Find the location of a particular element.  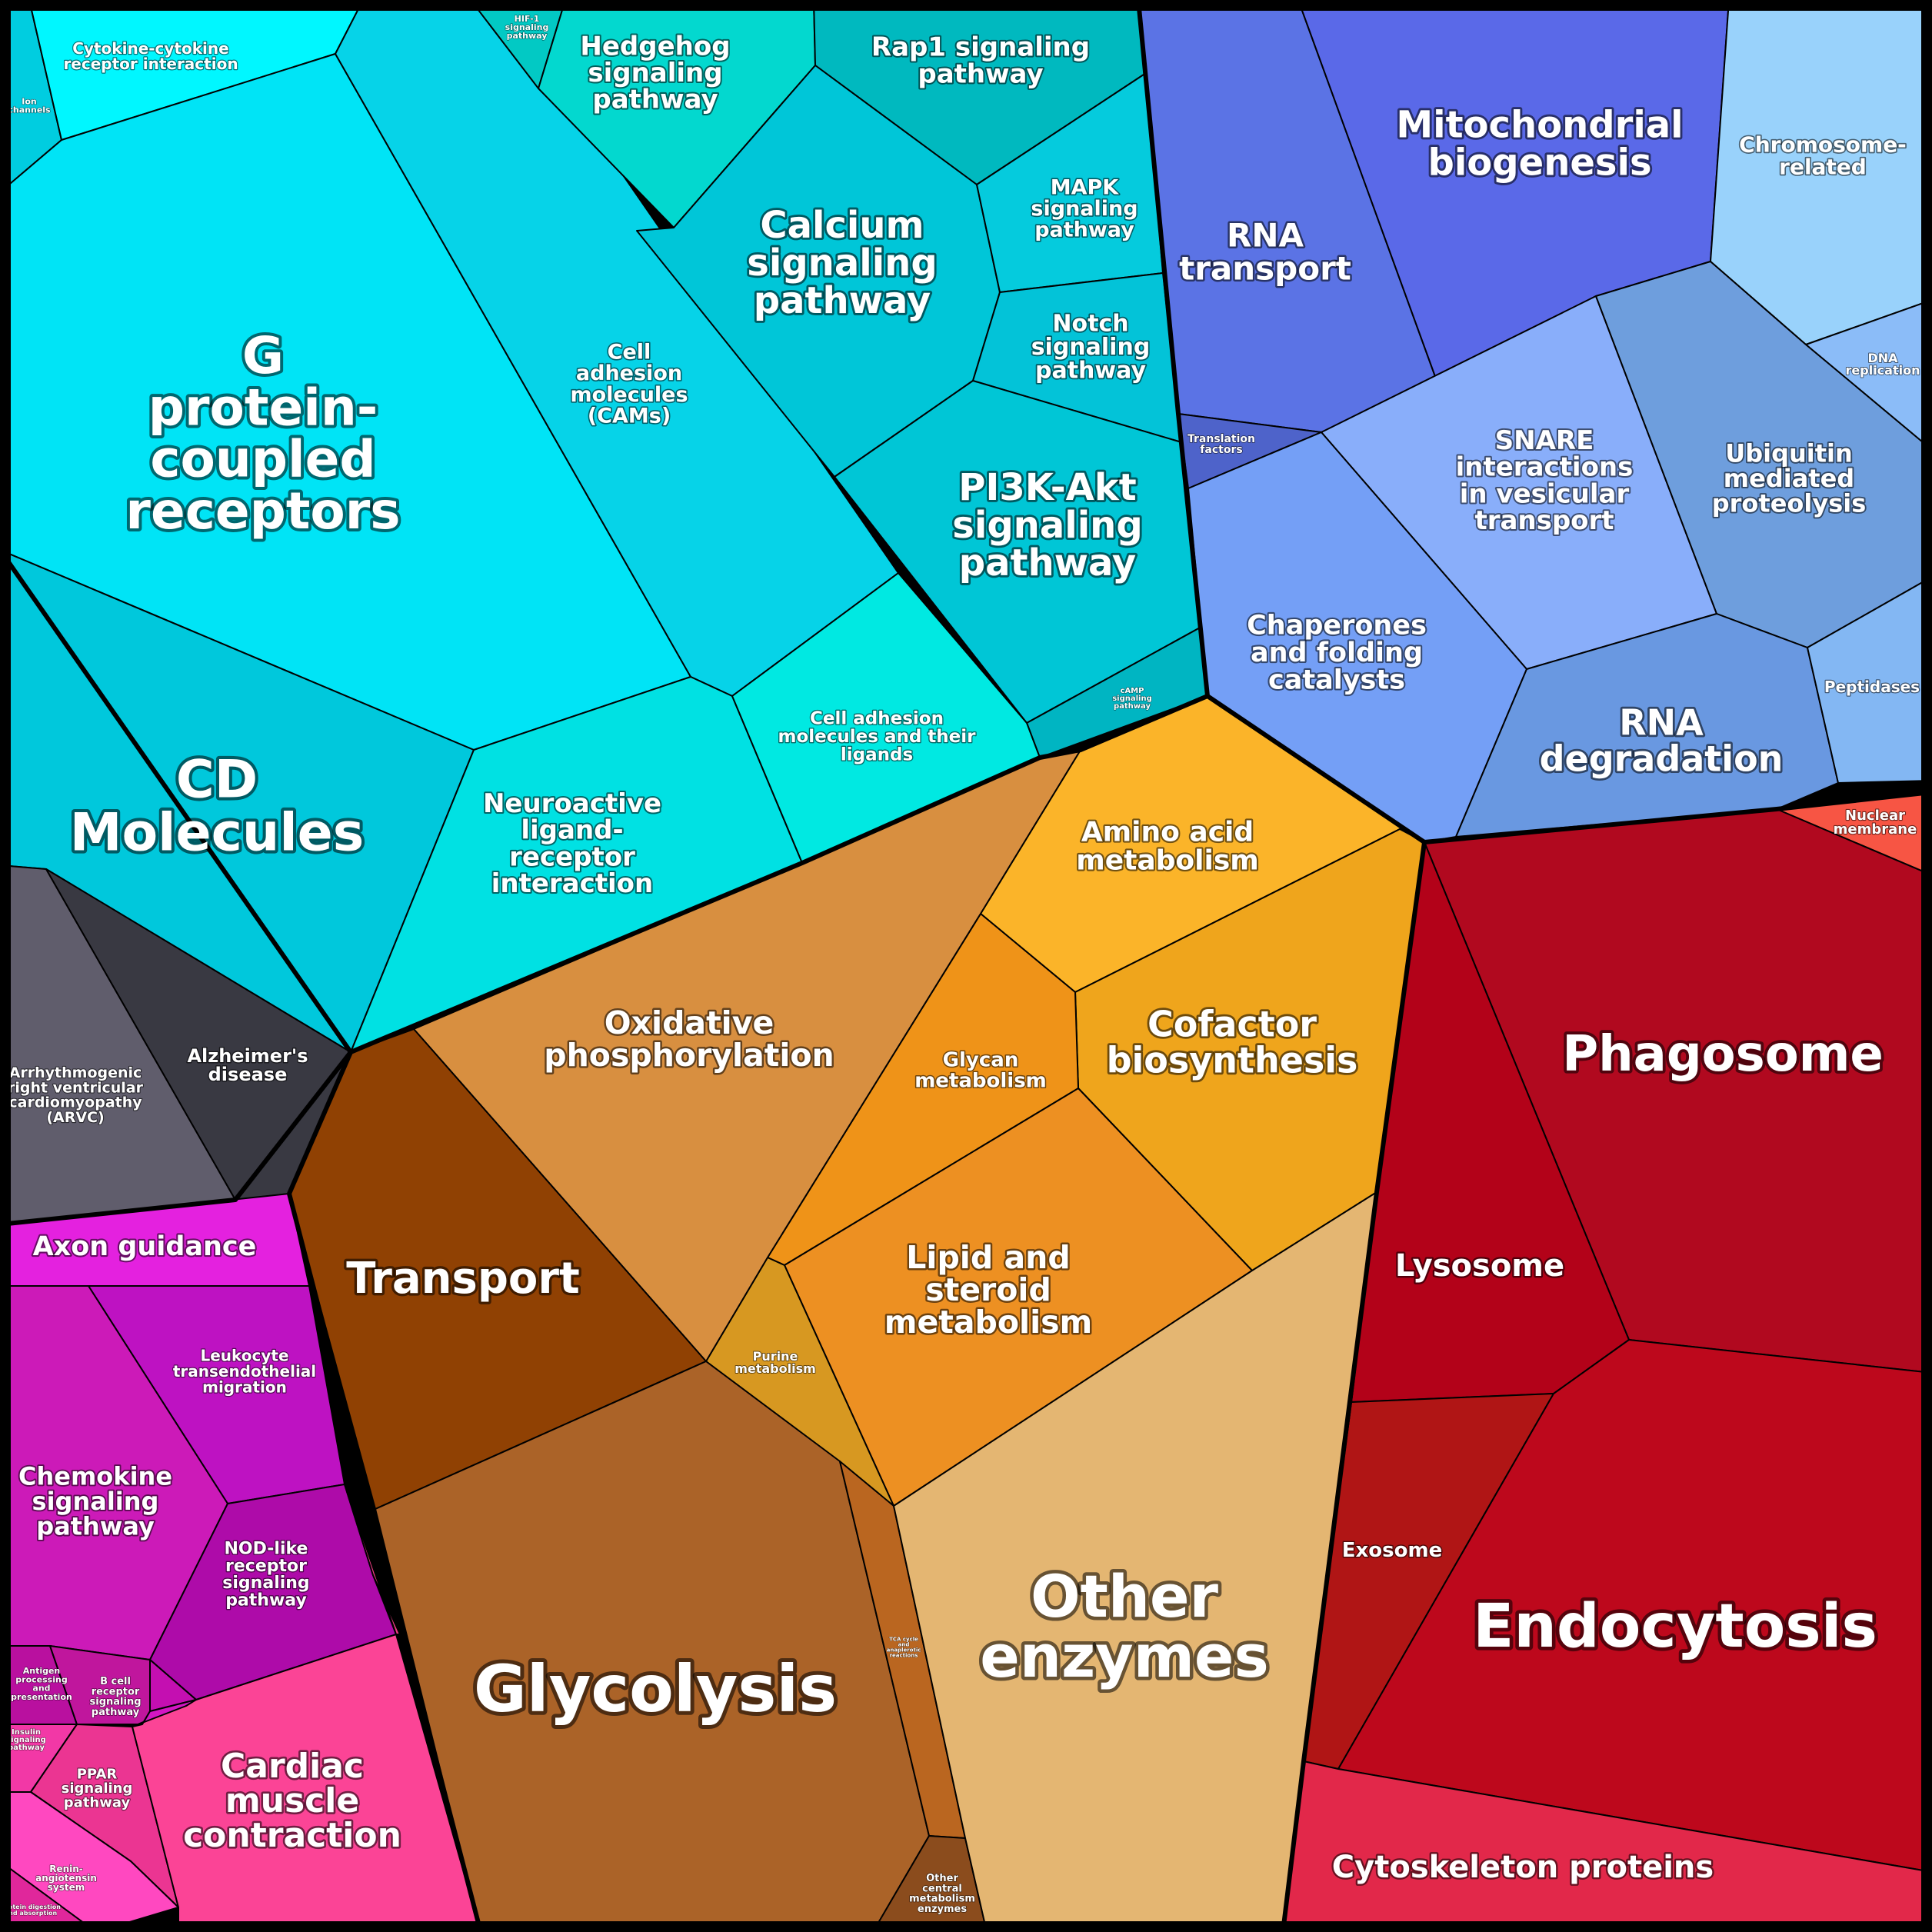

cell-protein-digestion is located at coordinates (48, 1896).